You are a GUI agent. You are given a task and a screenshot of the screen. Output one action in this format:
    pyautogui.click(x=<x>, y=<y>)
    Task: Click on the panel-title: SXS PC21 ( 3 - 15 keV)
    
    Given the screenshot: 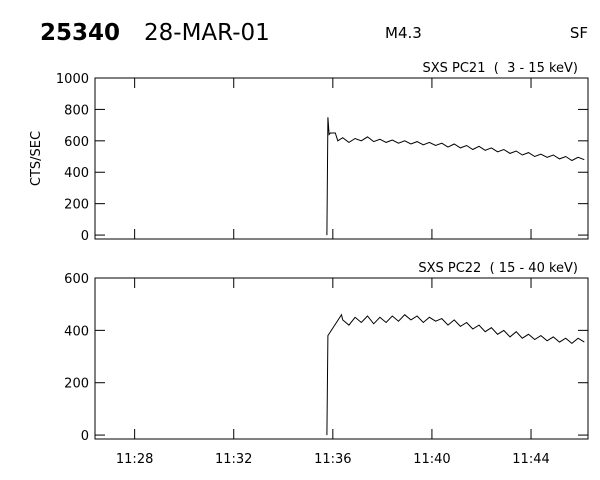 What is the action you would take?
    pyautogui.click(x=500, y=68)
    